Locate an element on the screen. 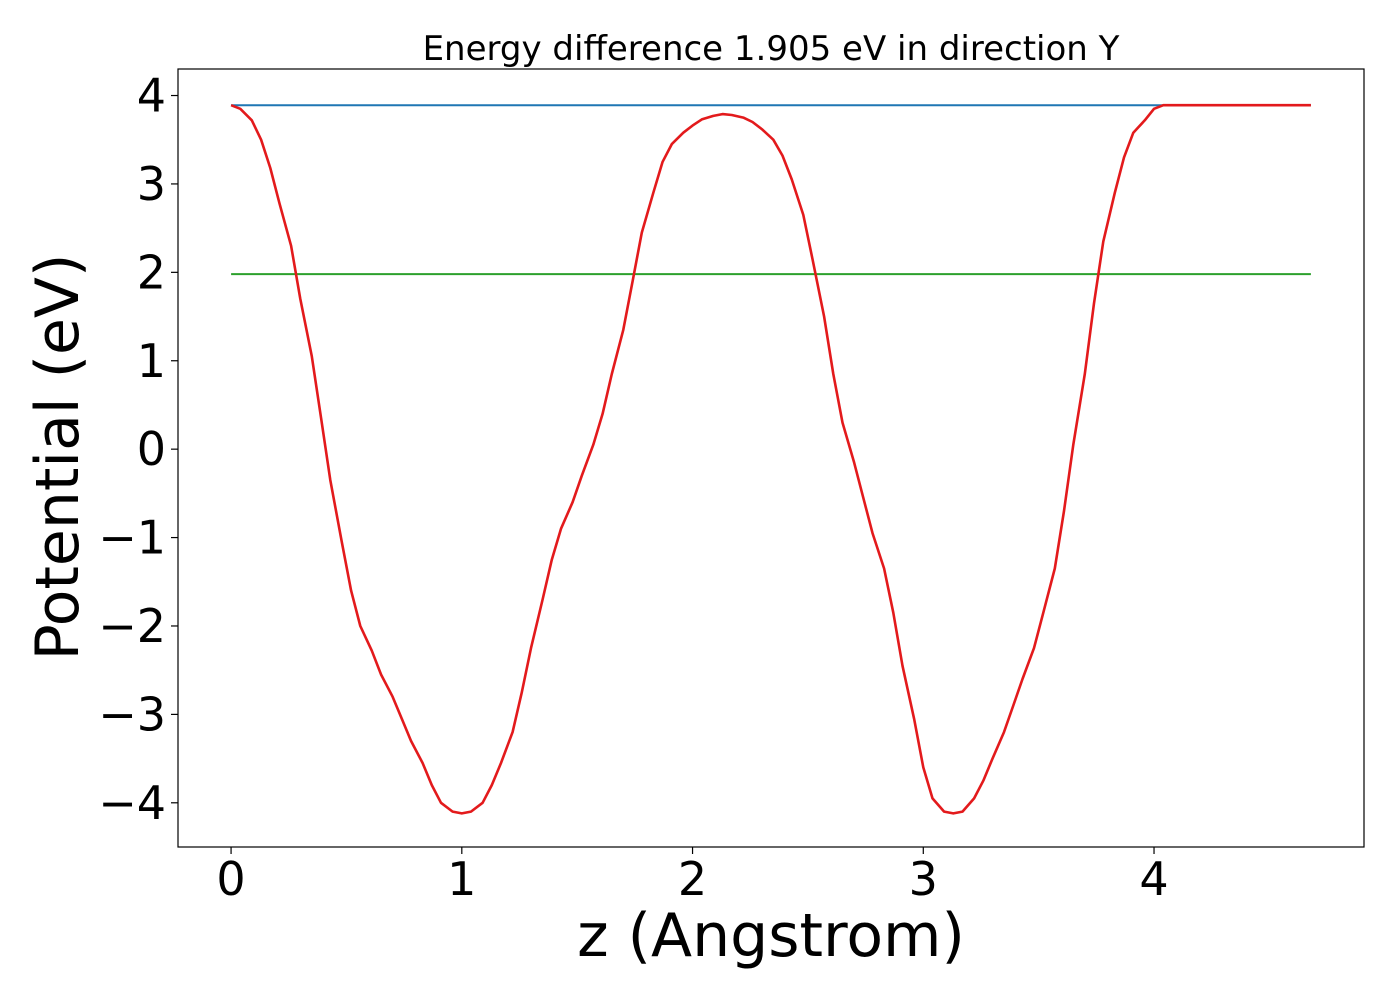 The image size is (1400, 1000). y-axis-label: Potential (eV) is located at coordinates (58, 457).